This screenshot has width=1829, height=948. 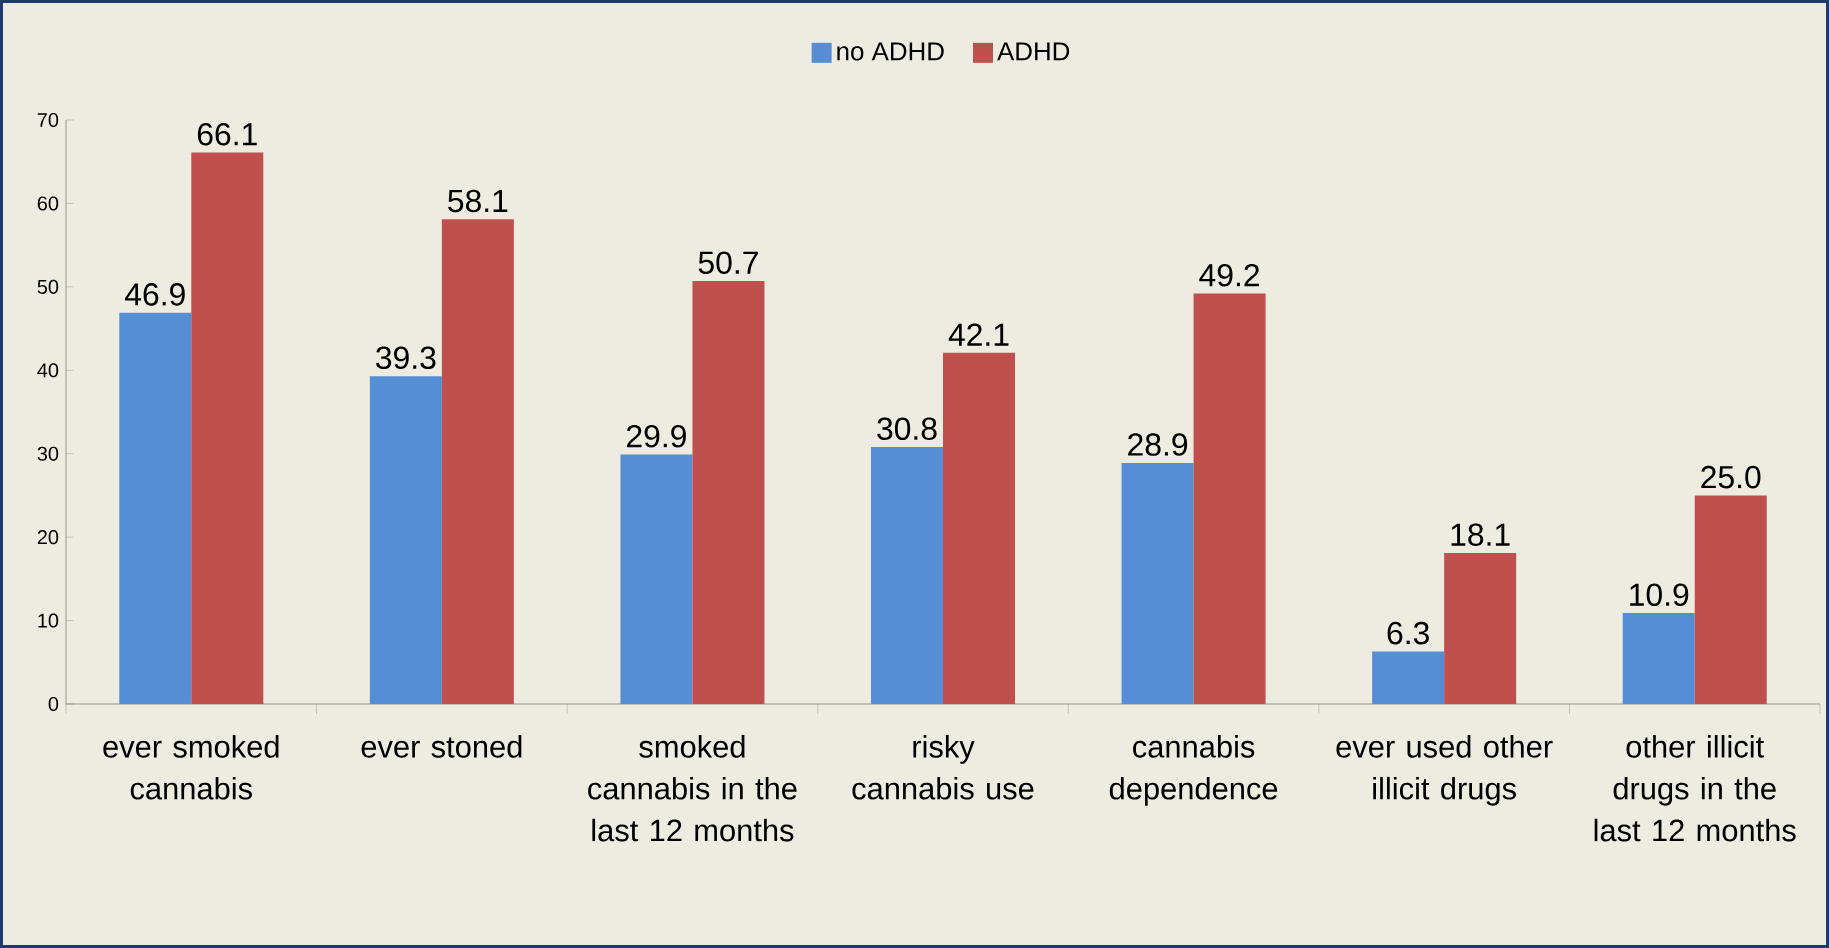 What do you see at coordinates (48, 120) in the screenshot?
I see `y-tick-label: 70` at bounding box center [48, 120].